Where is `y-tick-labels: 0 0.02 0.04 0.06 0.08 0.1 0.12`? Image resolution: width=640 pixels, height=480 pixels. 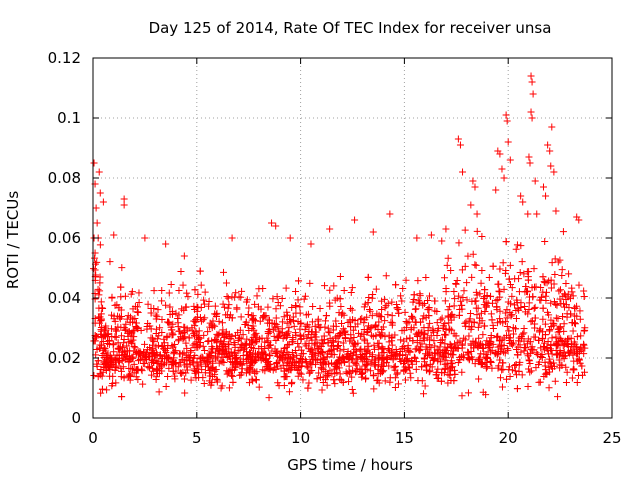
y-tick-labels: 0 0.02 0.04 0.06 0.08 0.1 0.12 is located at coordinates (64, 238).